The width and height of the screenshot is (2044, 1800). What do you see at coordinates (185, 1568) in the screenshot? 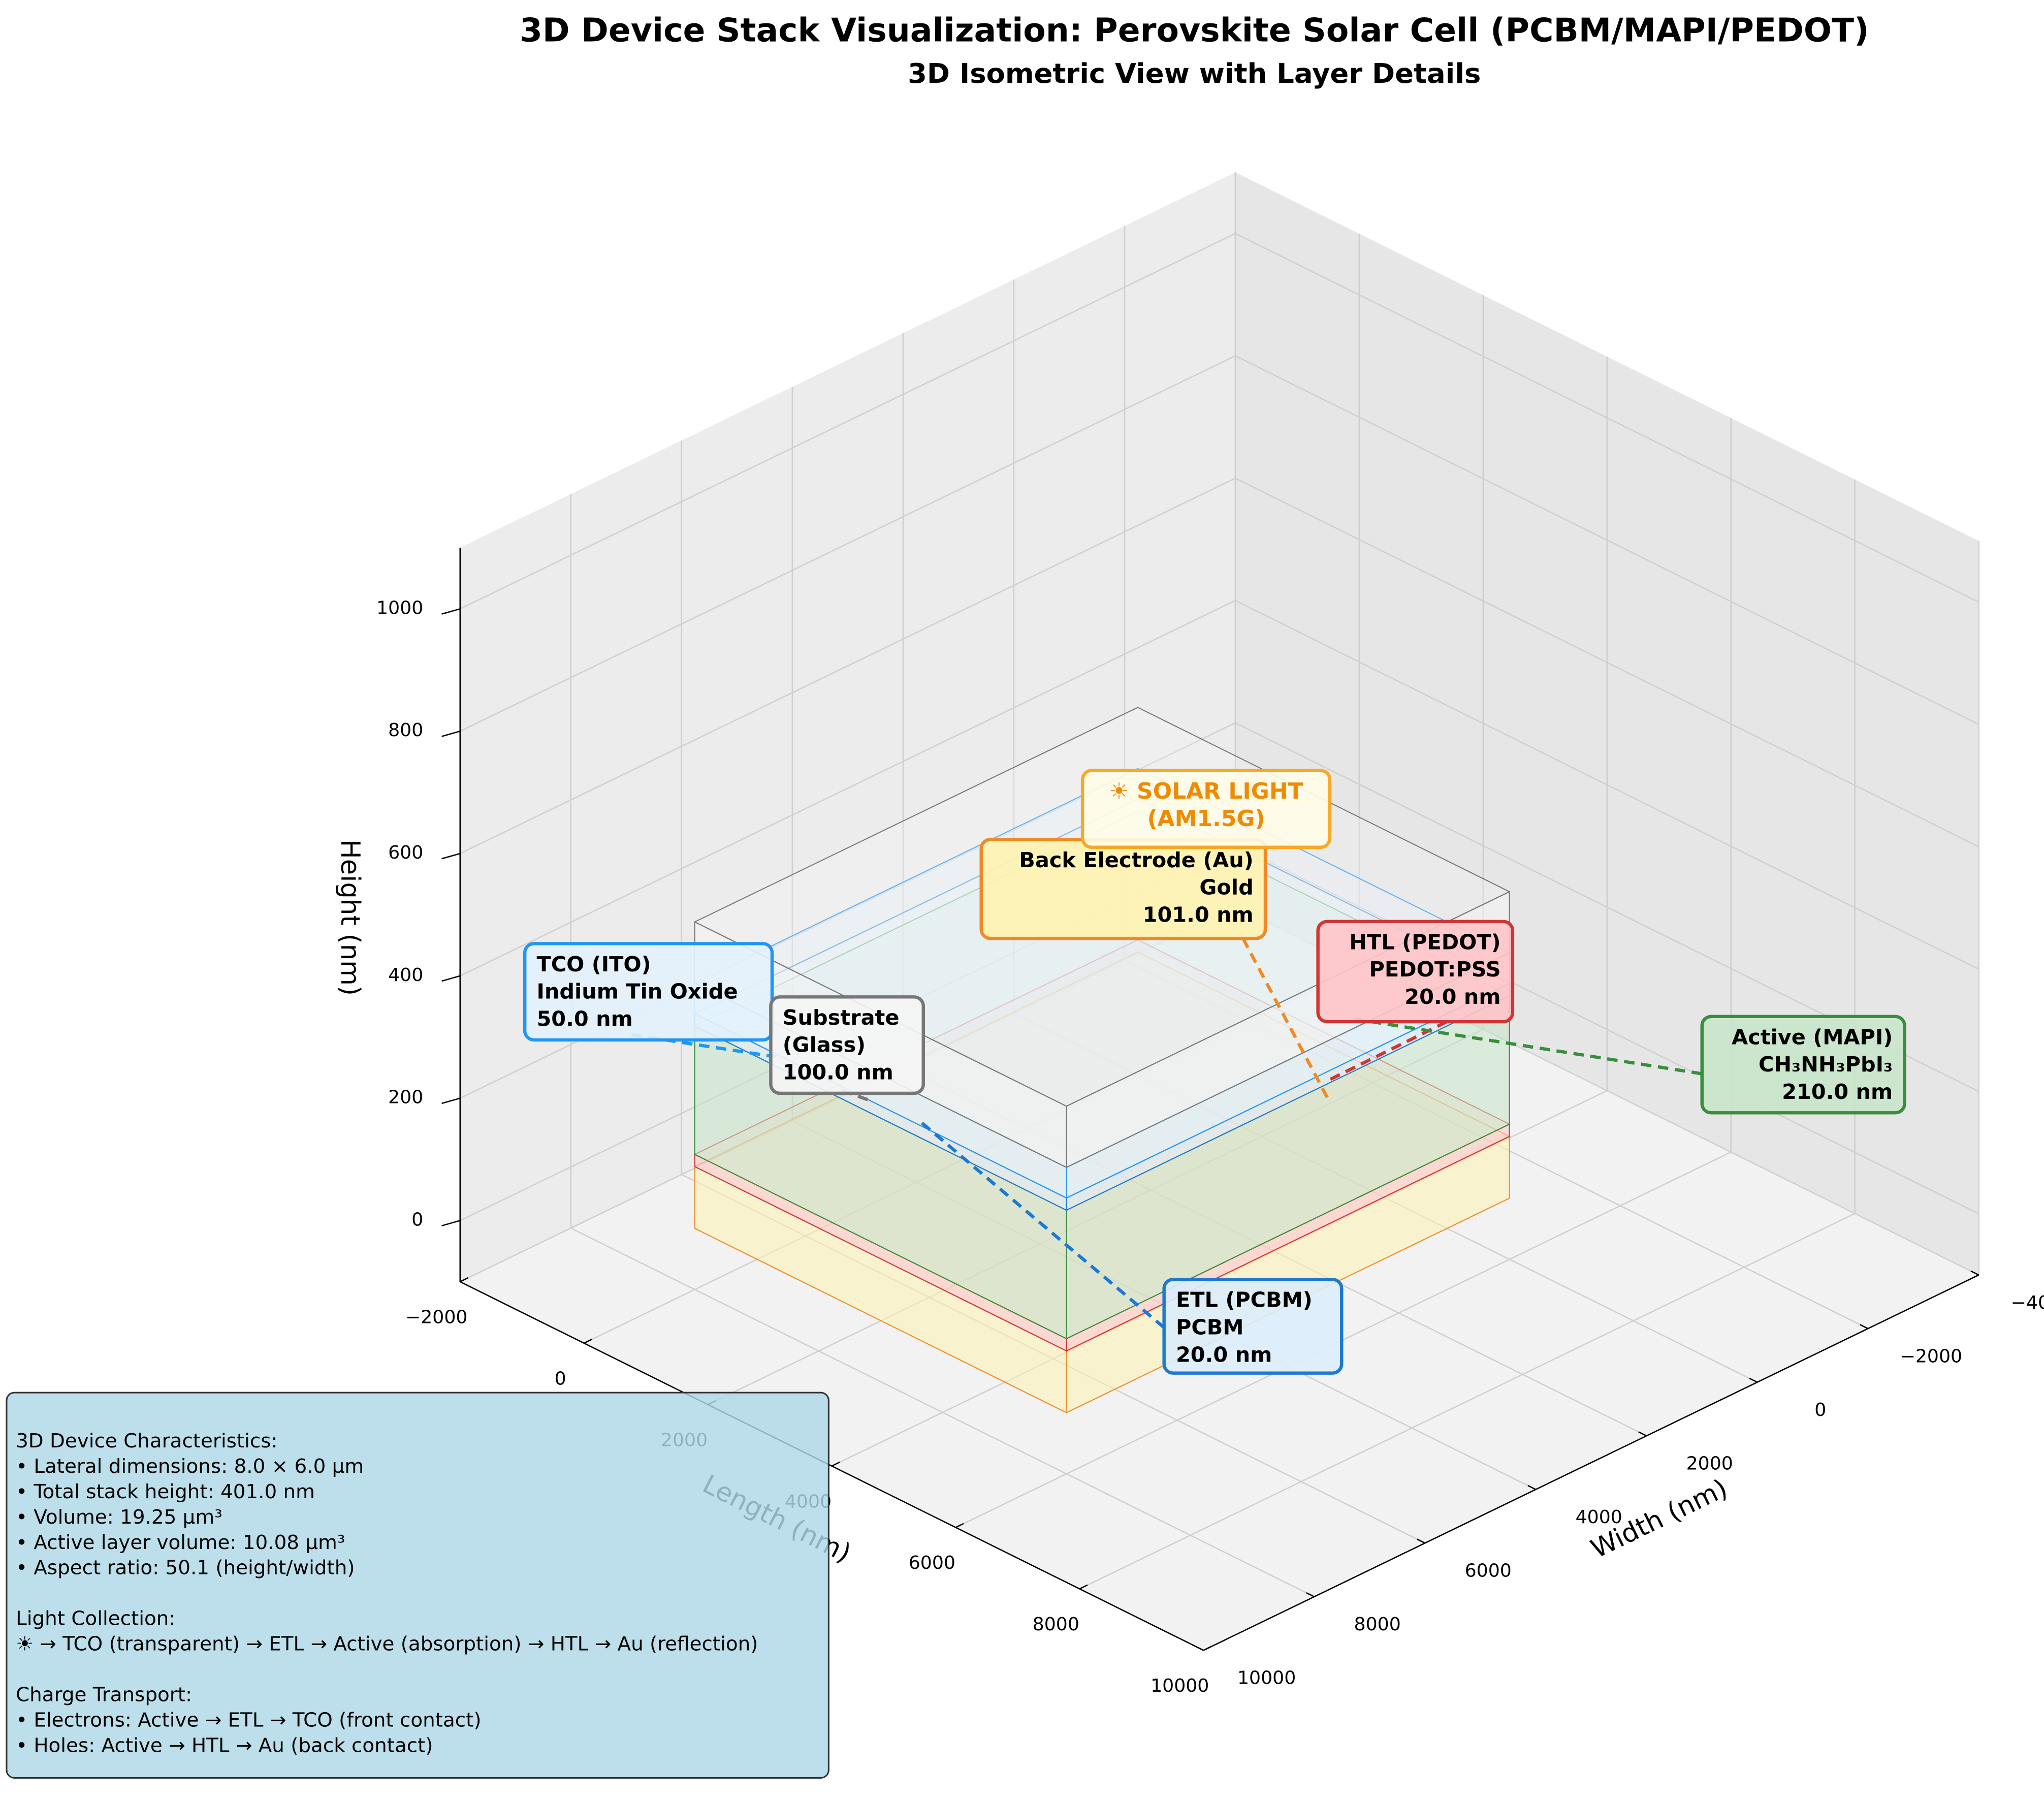
I see `info-text: • Aspect ratio: 50.1 (height/width)` at bounding box center [185, 1568].